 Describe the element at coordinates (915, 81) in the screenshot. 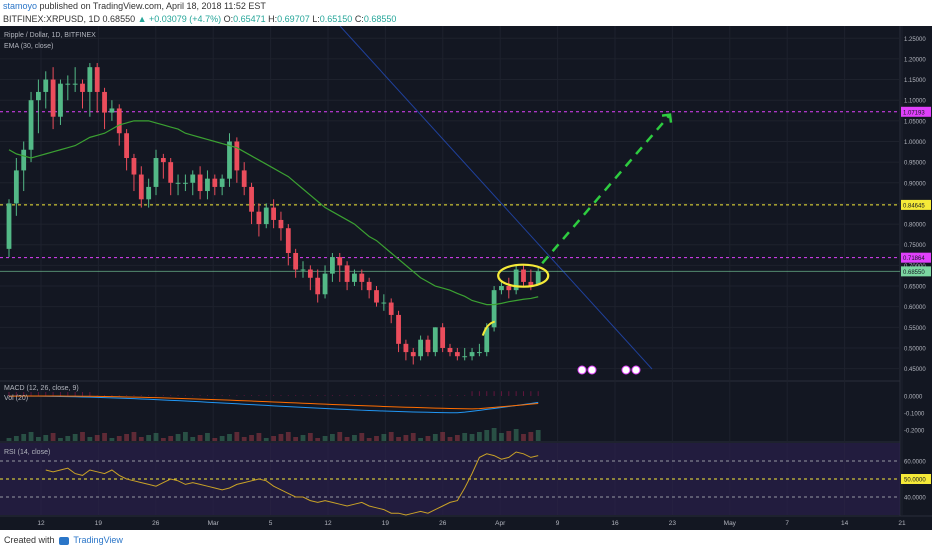

I see `y-tick-label: 1.15000` at that location.